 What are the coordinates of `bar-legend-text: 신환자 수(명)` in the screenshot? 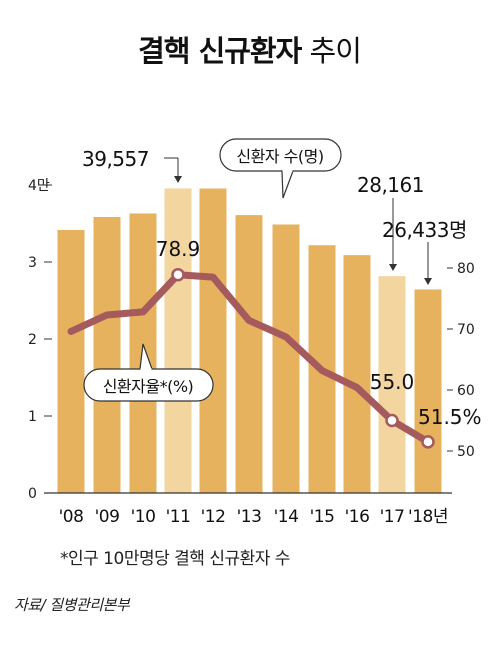 It's located at (279, 156).